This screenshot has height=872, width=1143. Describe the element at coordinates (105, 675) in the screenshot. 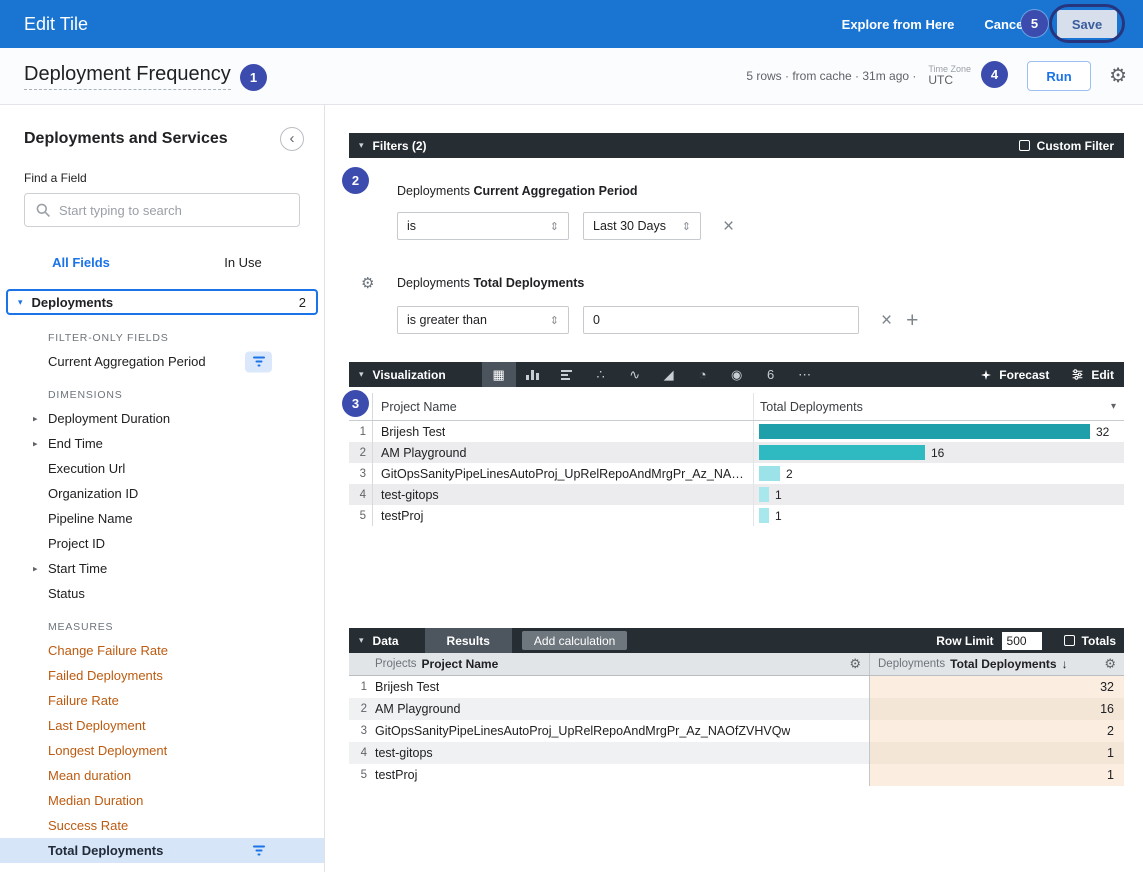

I see `field-label: Failed Deployments` at that location.